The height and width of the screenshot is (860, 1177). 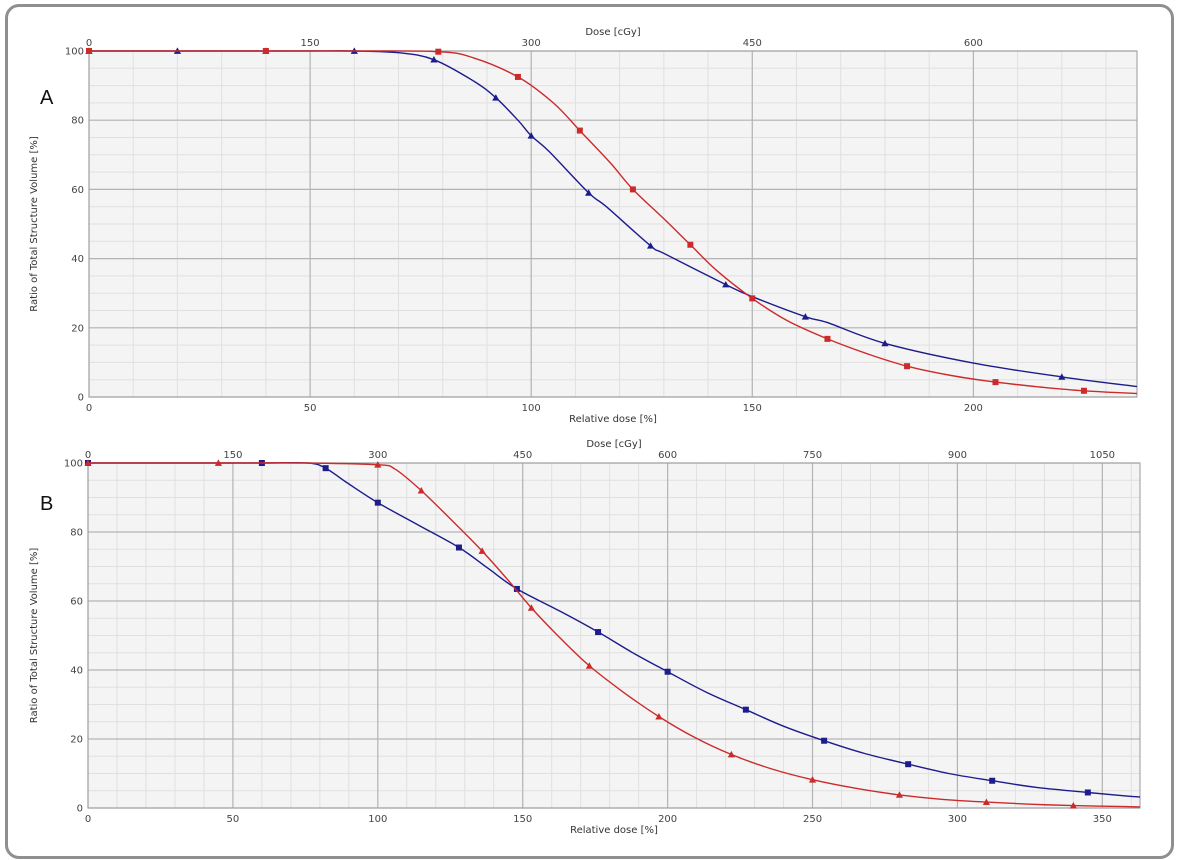 I want to click on x2-tick-label: 1050, so click(x=1102, y=455).